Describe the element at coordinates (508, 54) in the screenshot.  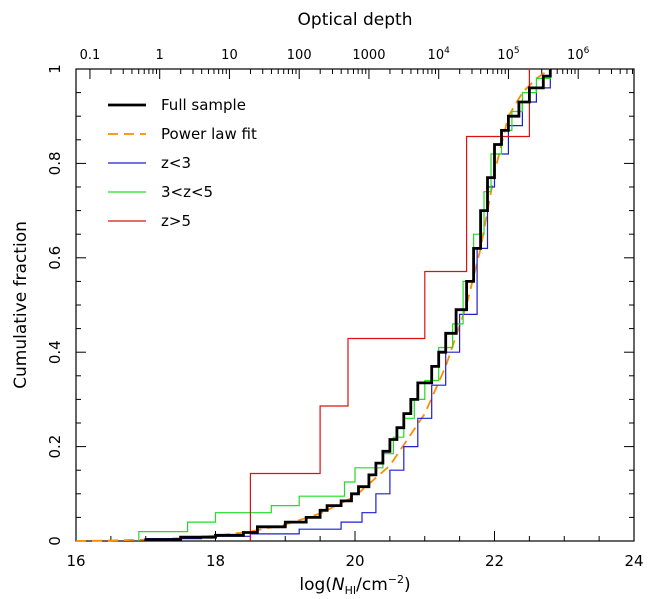
I see `top-tick-label: 10⁵` at that location.